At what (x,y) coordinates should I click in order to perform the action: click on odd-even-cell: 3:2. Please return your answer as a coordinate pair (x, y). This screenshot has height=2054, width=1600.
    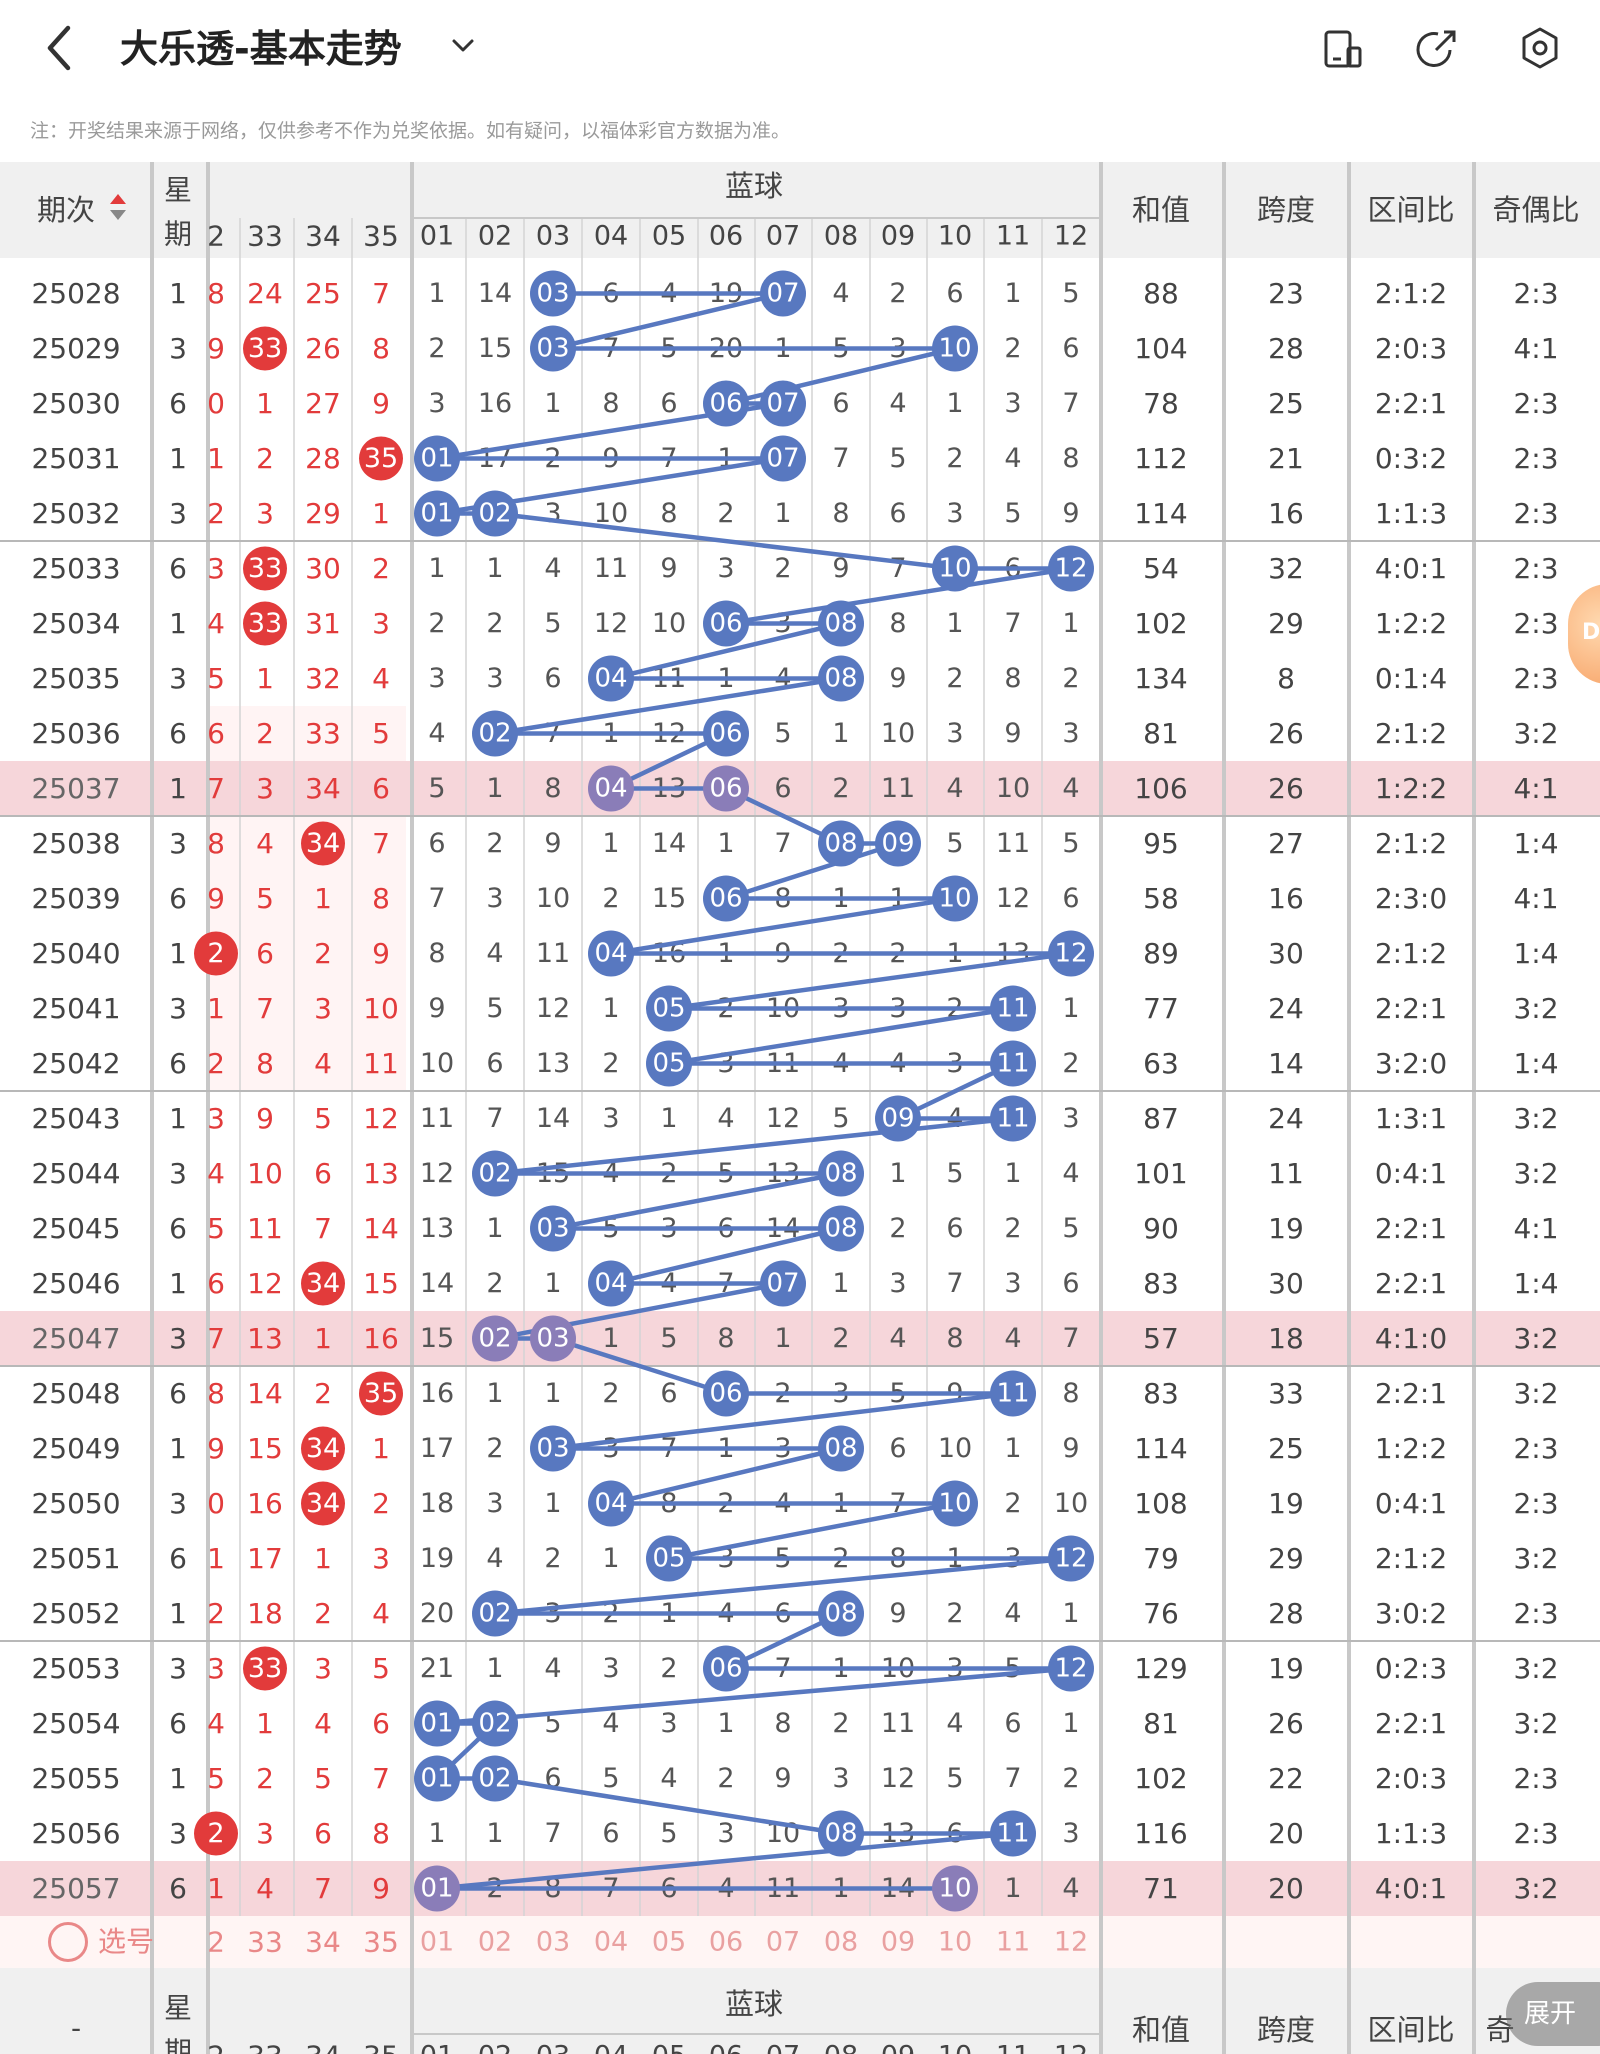
    Looking at the image, I should click on (1535, 1393).